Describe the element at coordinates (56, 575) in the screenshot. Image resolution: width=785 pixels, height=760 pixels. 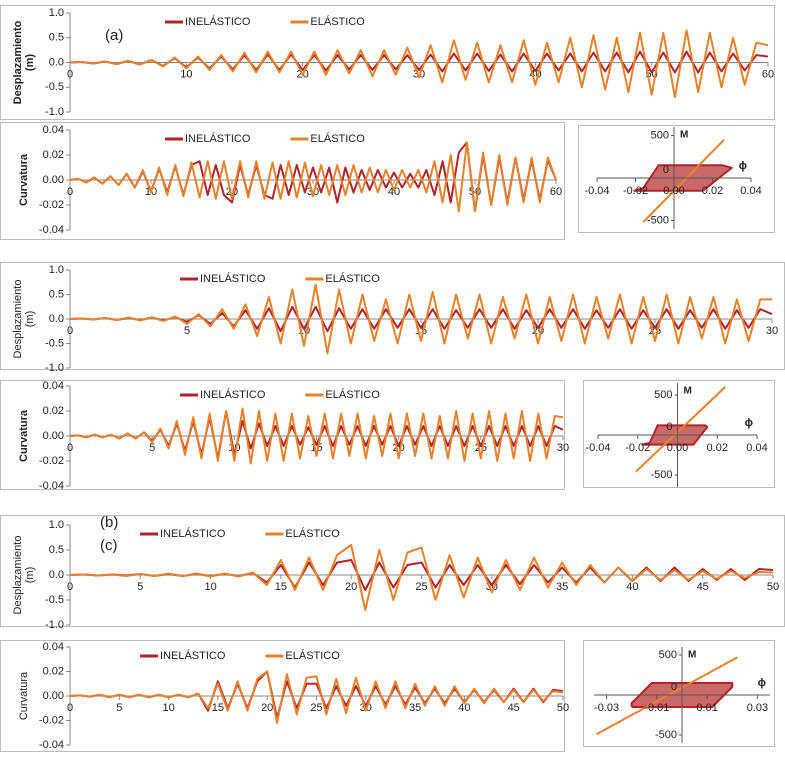
I see `y-tick-label: 0.0` at that location.